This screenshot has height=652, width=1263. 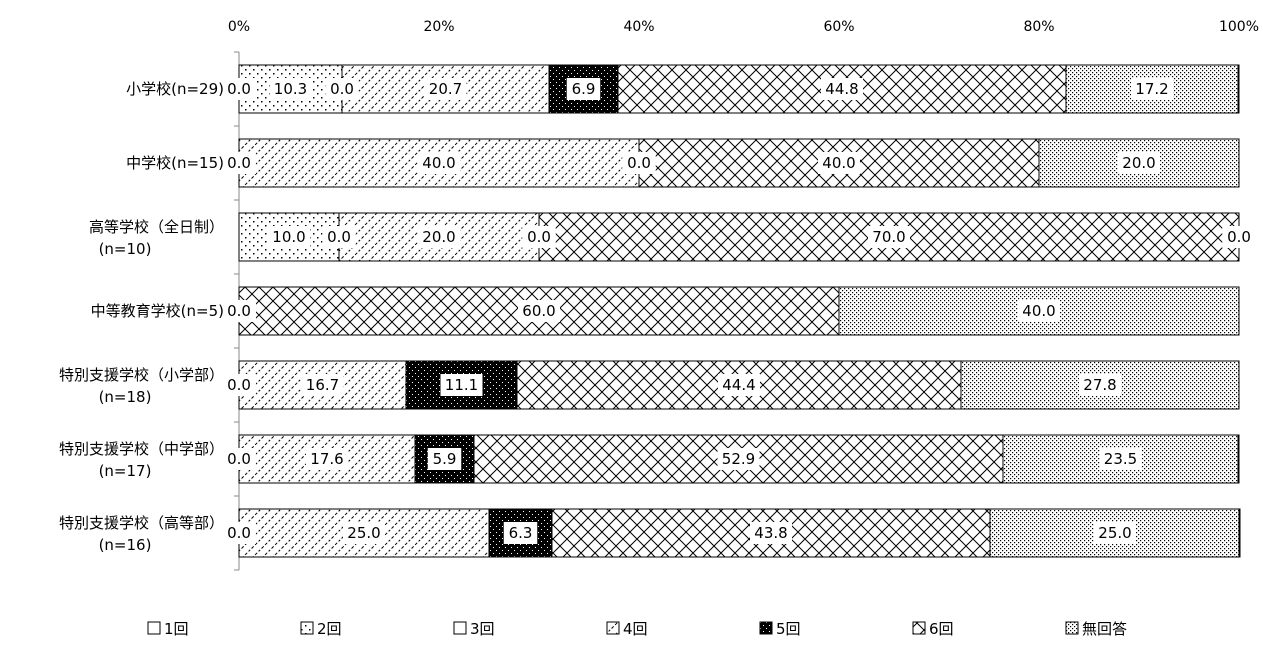 What do you see at coordinates (125, 397) in the screenshot?
I see `category-label: (n=18)` at bounding box center [125, 397].